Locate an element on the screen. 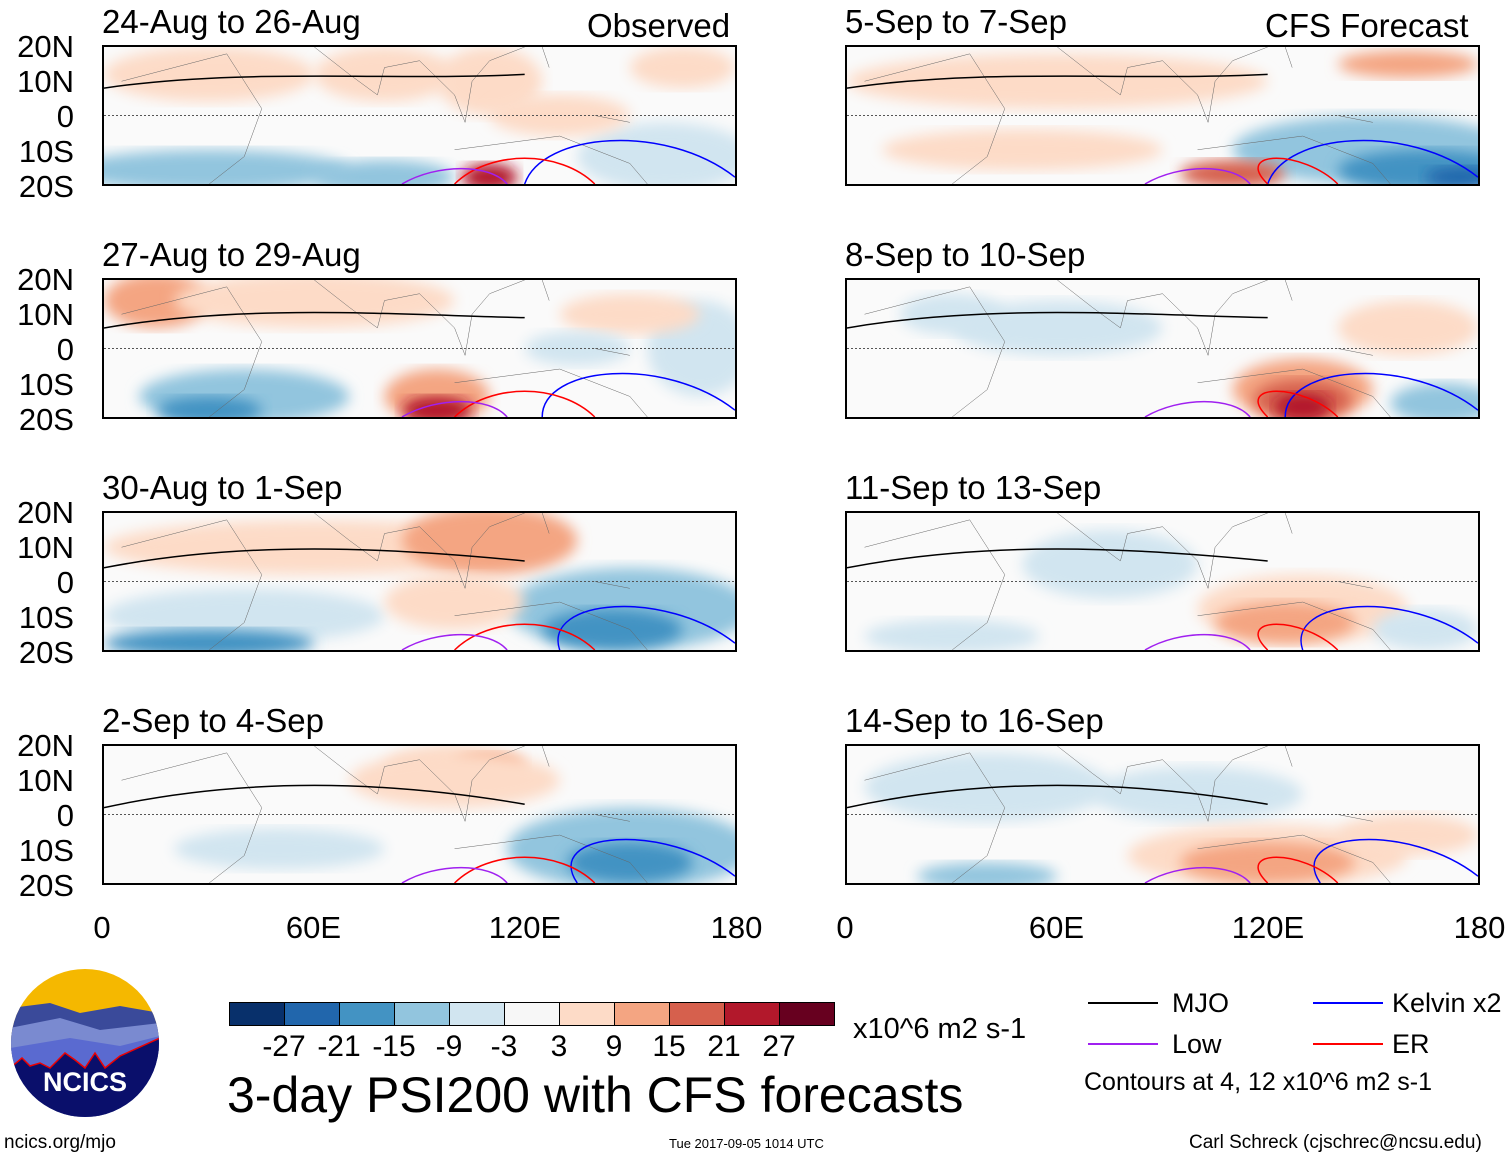 This screenshot has width=1510, height=1158. legend-er-line is located at coordinates (1348, 1044).